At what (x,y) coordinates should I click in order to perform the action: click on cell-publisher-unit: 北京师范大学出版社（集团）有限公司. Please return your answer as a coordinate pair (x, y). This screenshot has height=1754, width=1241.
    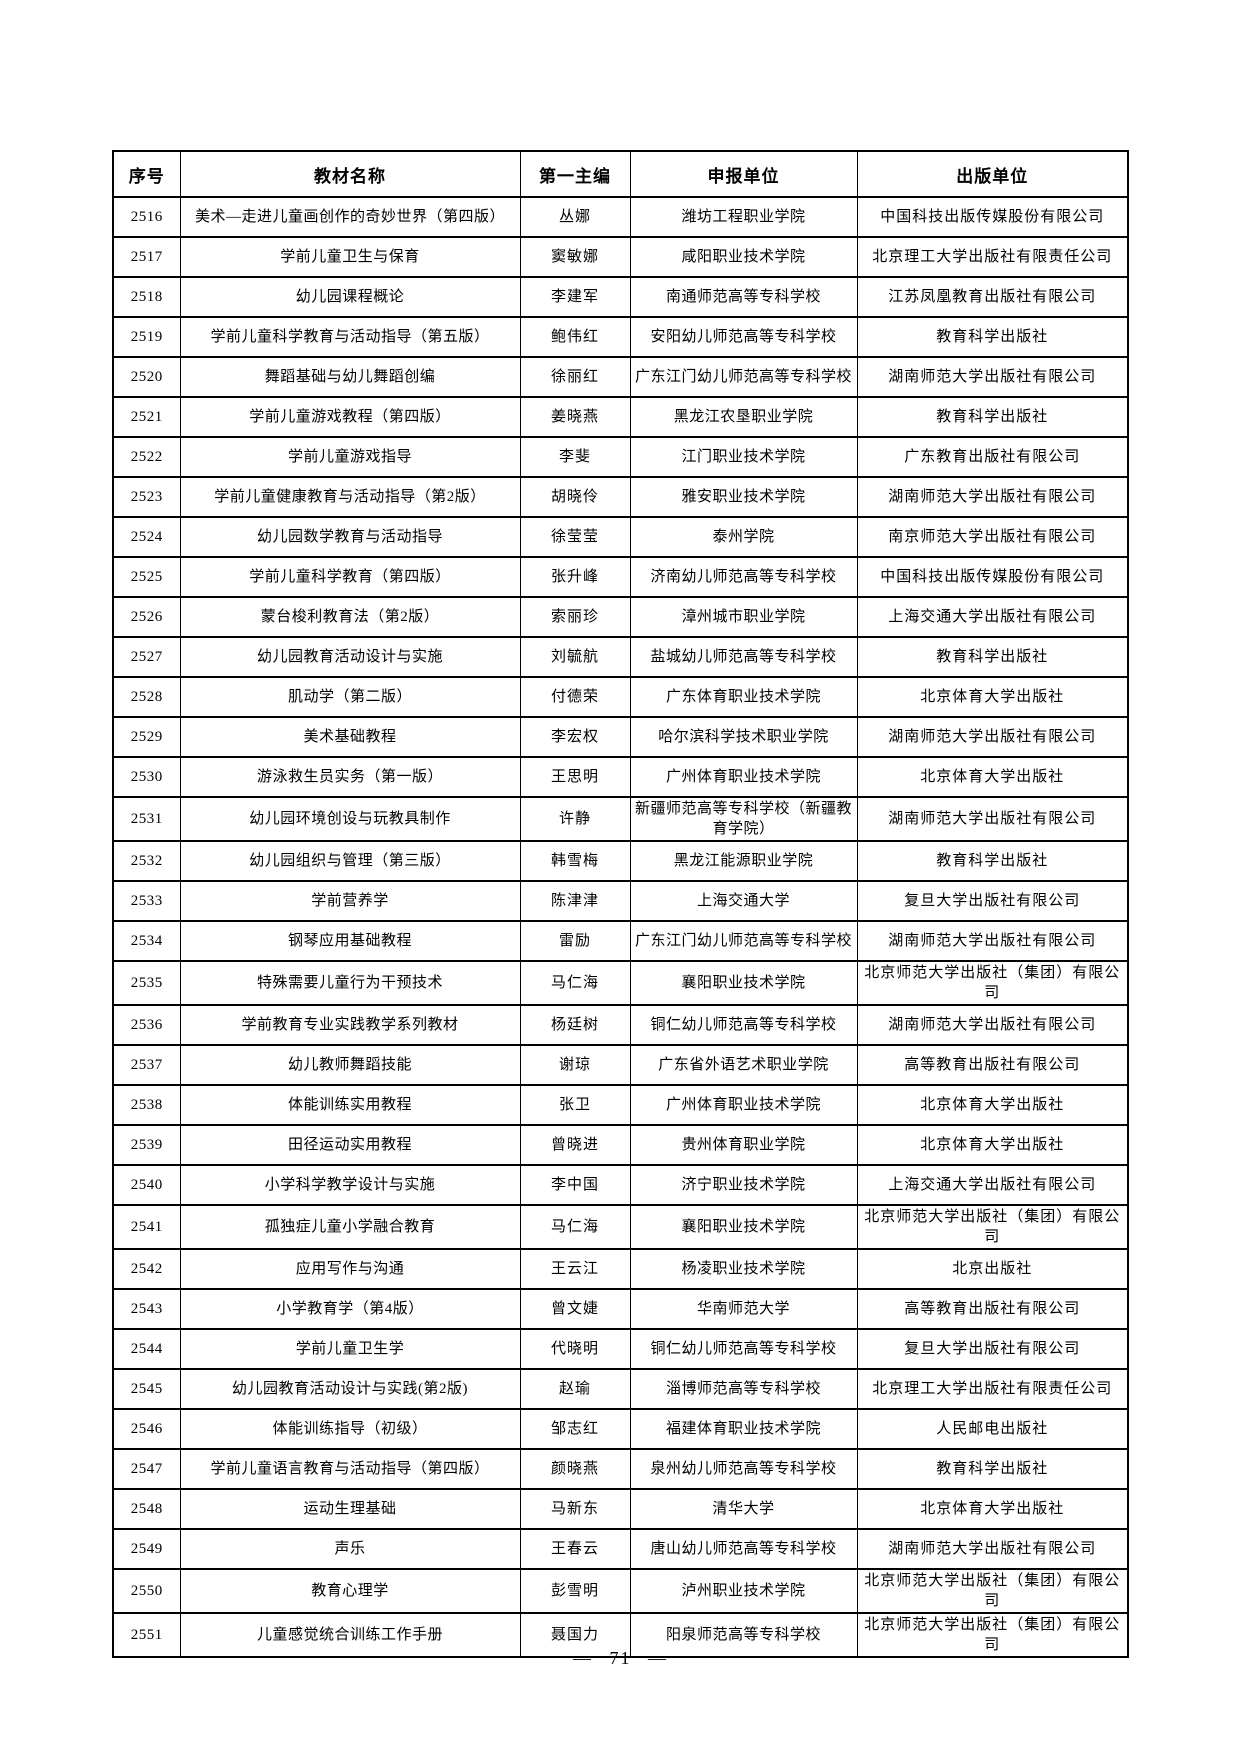
    Looking at the image, I should click on (992, 1227).